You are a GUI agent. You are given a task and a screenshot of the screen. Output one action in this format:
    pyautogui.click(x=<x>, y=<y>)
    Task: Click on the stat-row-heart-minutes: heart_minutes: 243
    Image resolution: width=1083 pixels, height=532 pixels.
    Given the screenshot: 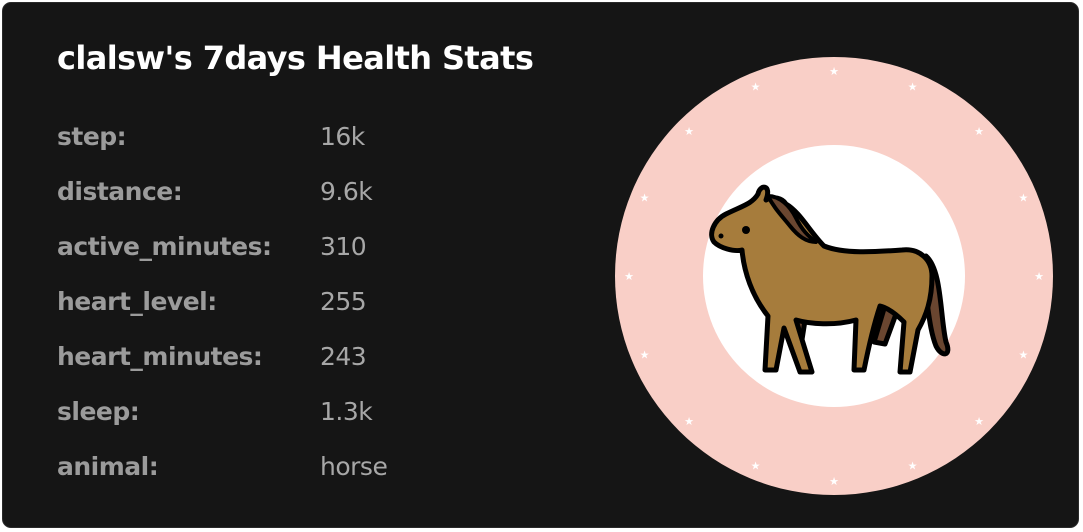 What is the action you would take?
    pyautogui.click(x=267, y=361)
    